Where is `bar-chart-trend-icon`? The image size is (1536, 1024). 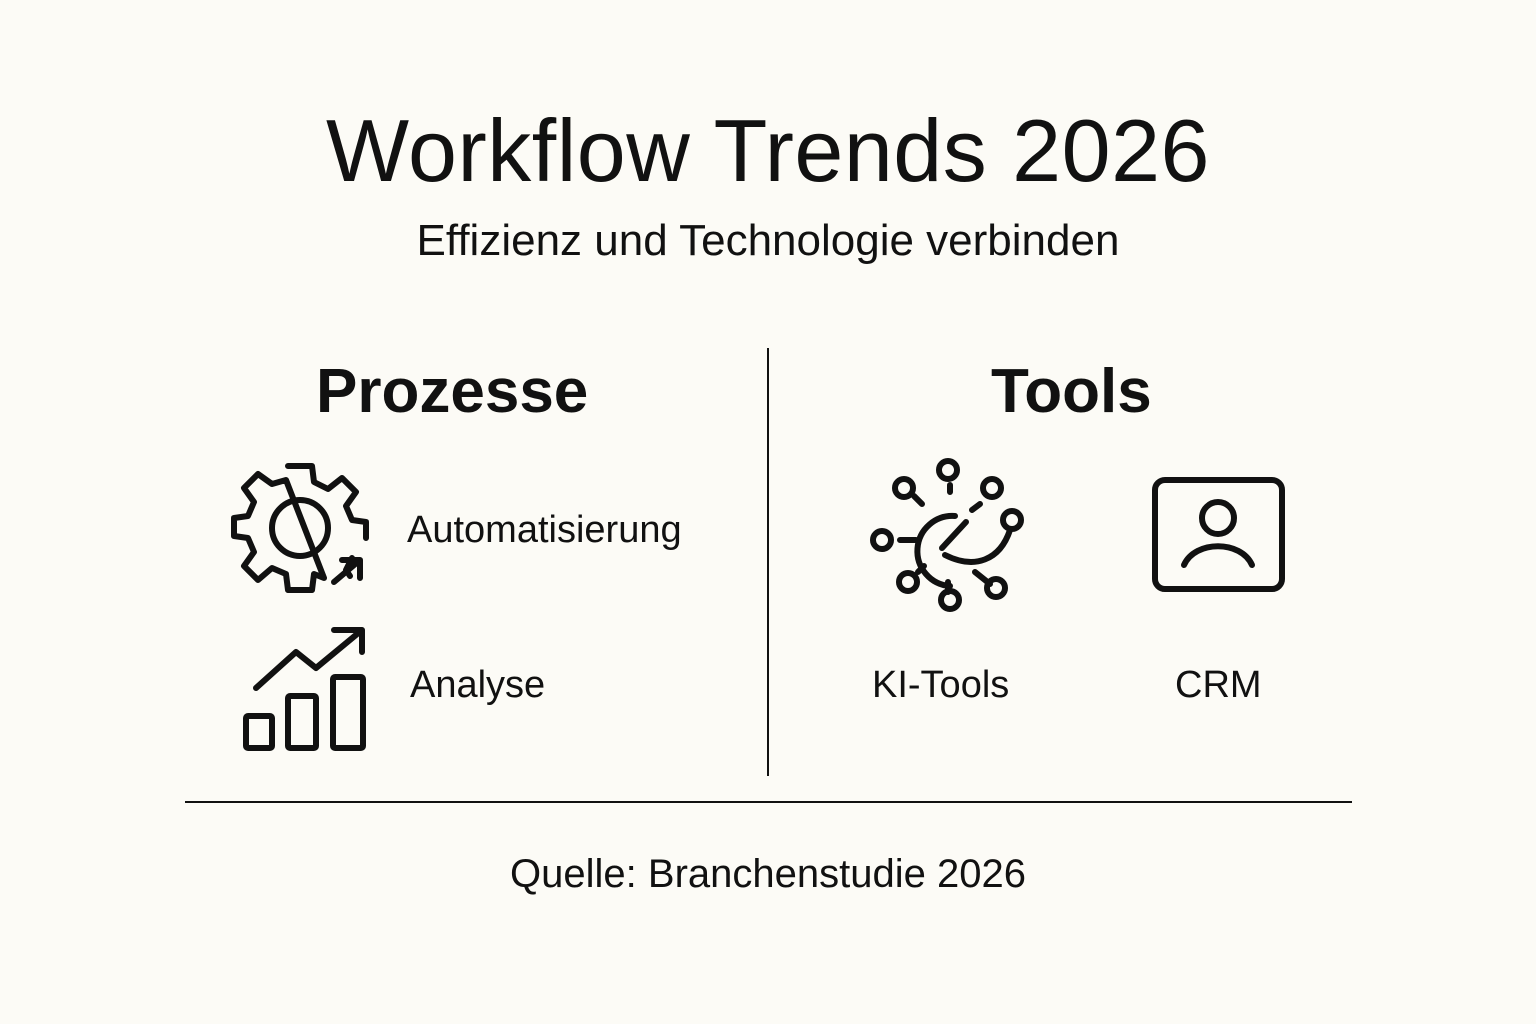 bar-chart-trend-icon is located at coordinates (304, 689).